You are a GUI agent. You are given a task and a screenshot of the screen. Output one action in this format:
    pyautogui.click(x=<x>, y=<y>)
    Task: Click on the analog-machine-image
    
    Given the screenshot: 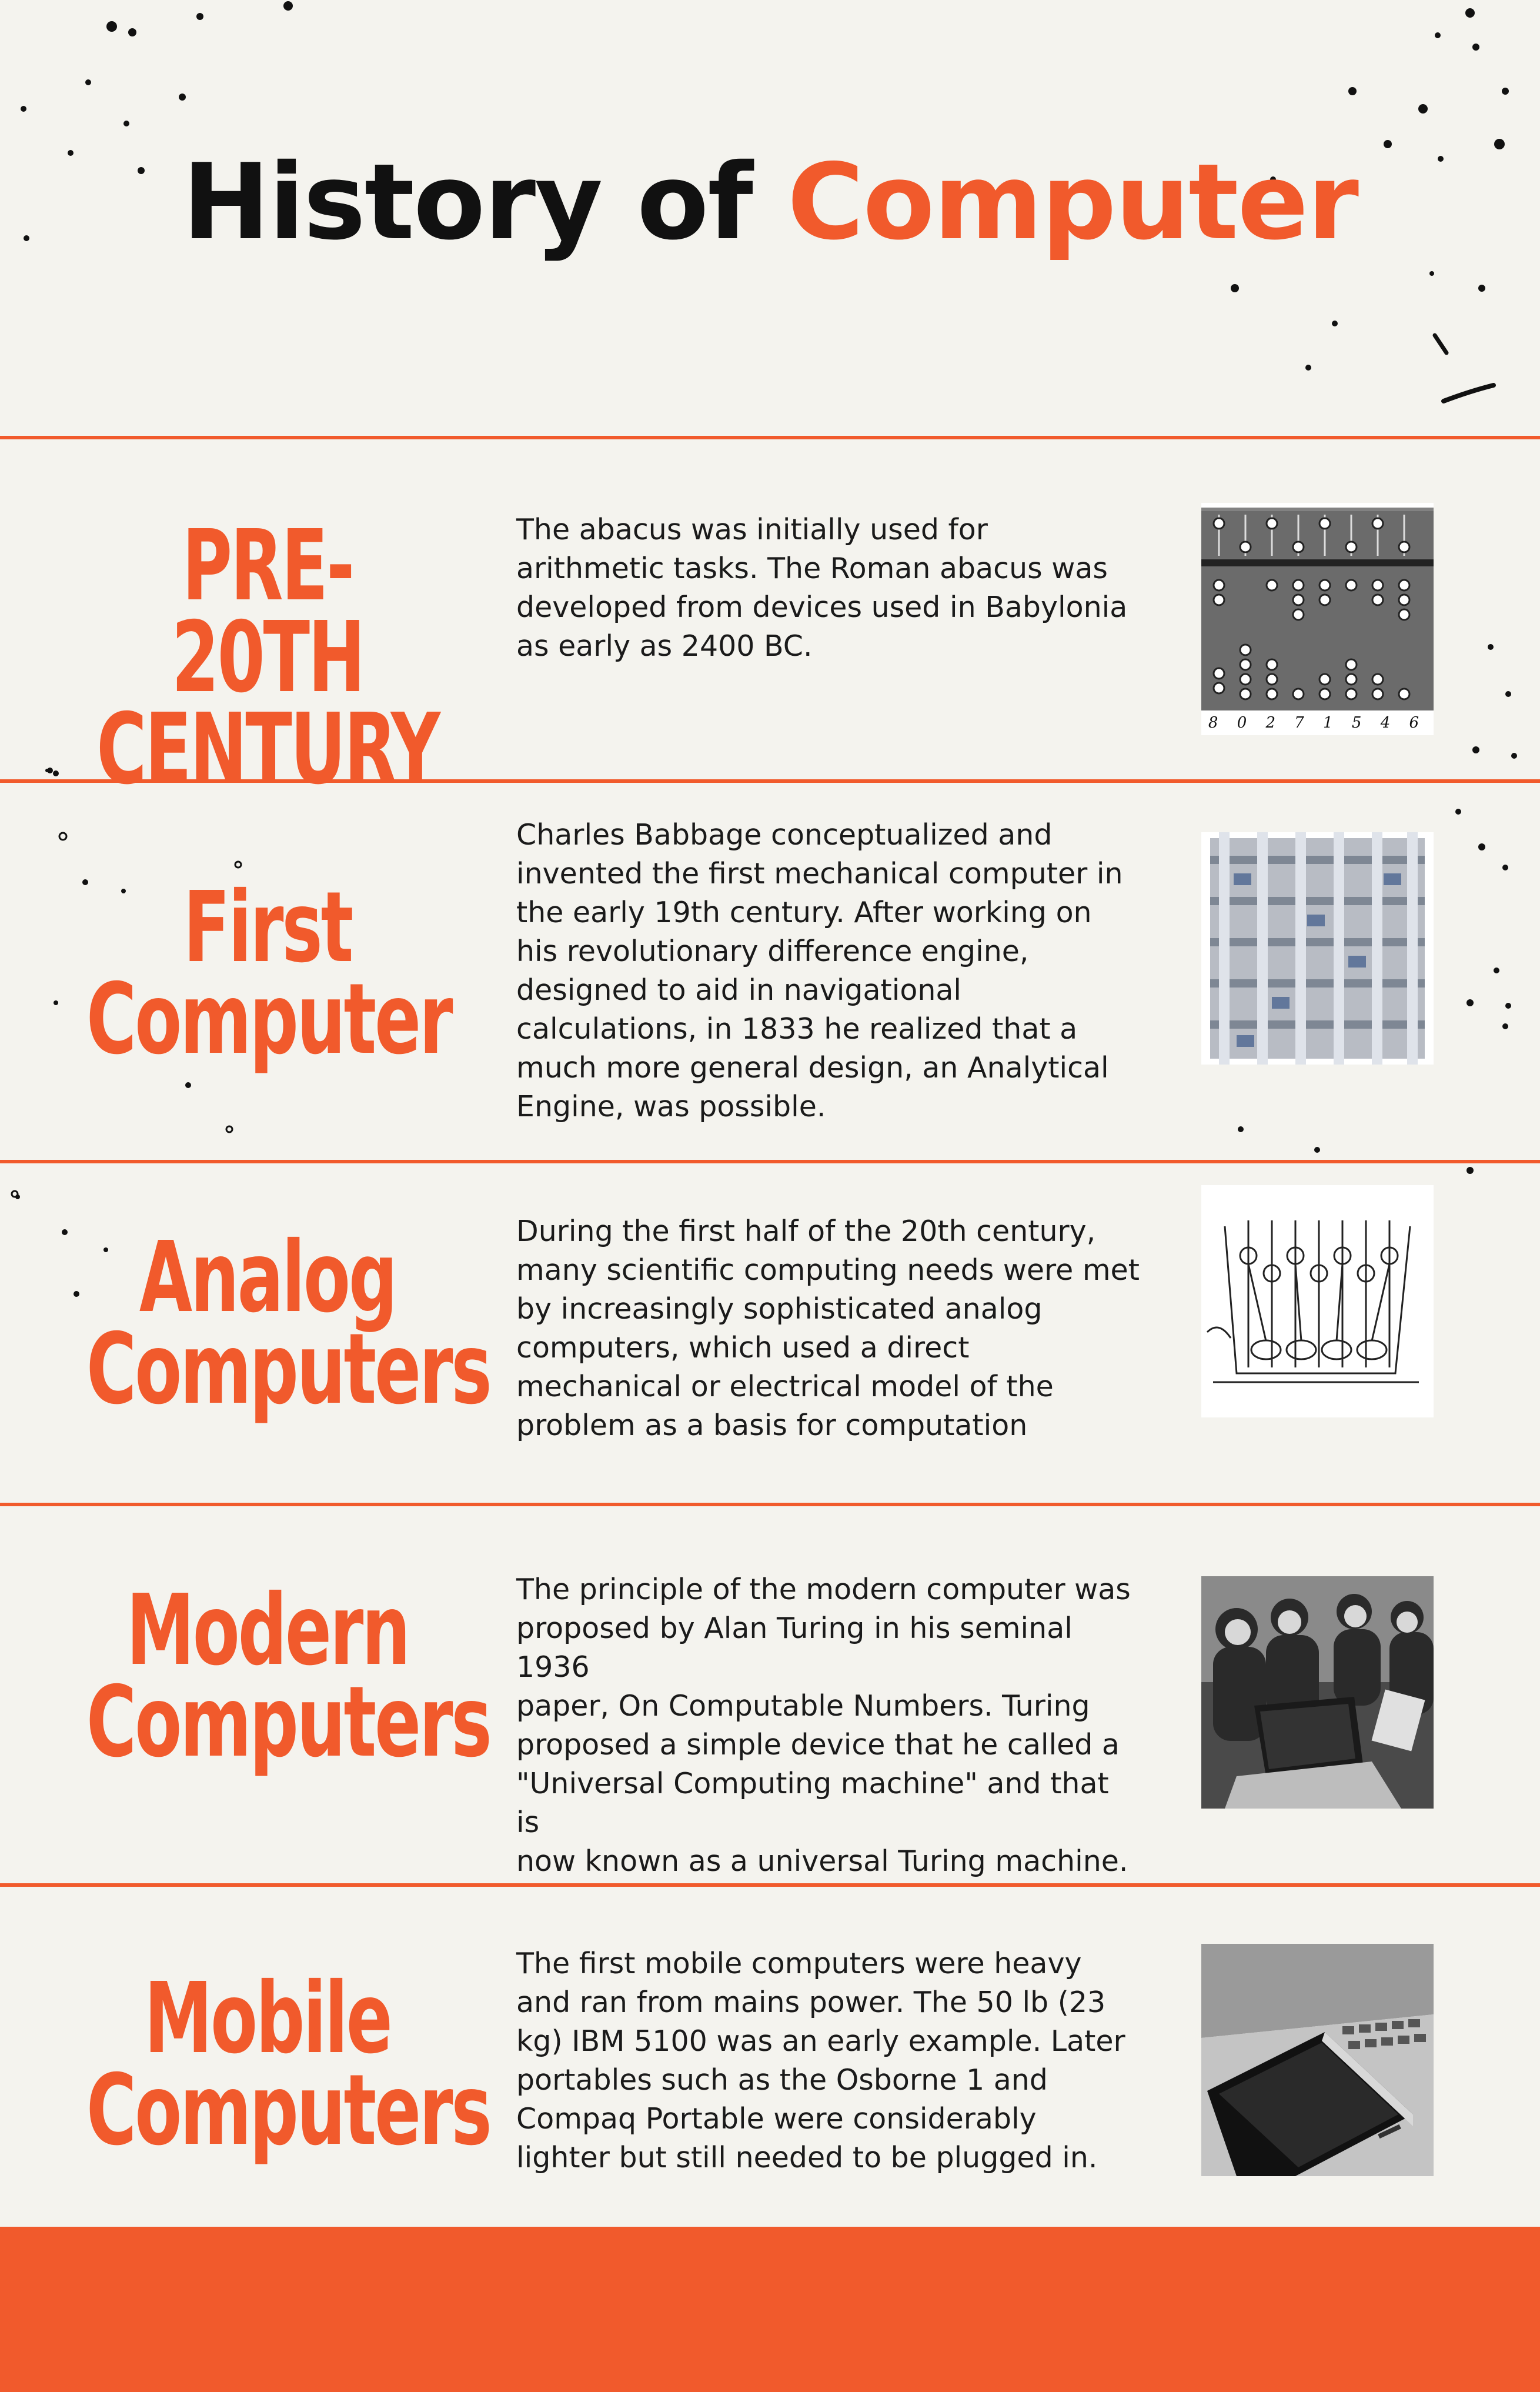 What is the action you would take?
    pyautogui.click(x=1317, y=1301)
    